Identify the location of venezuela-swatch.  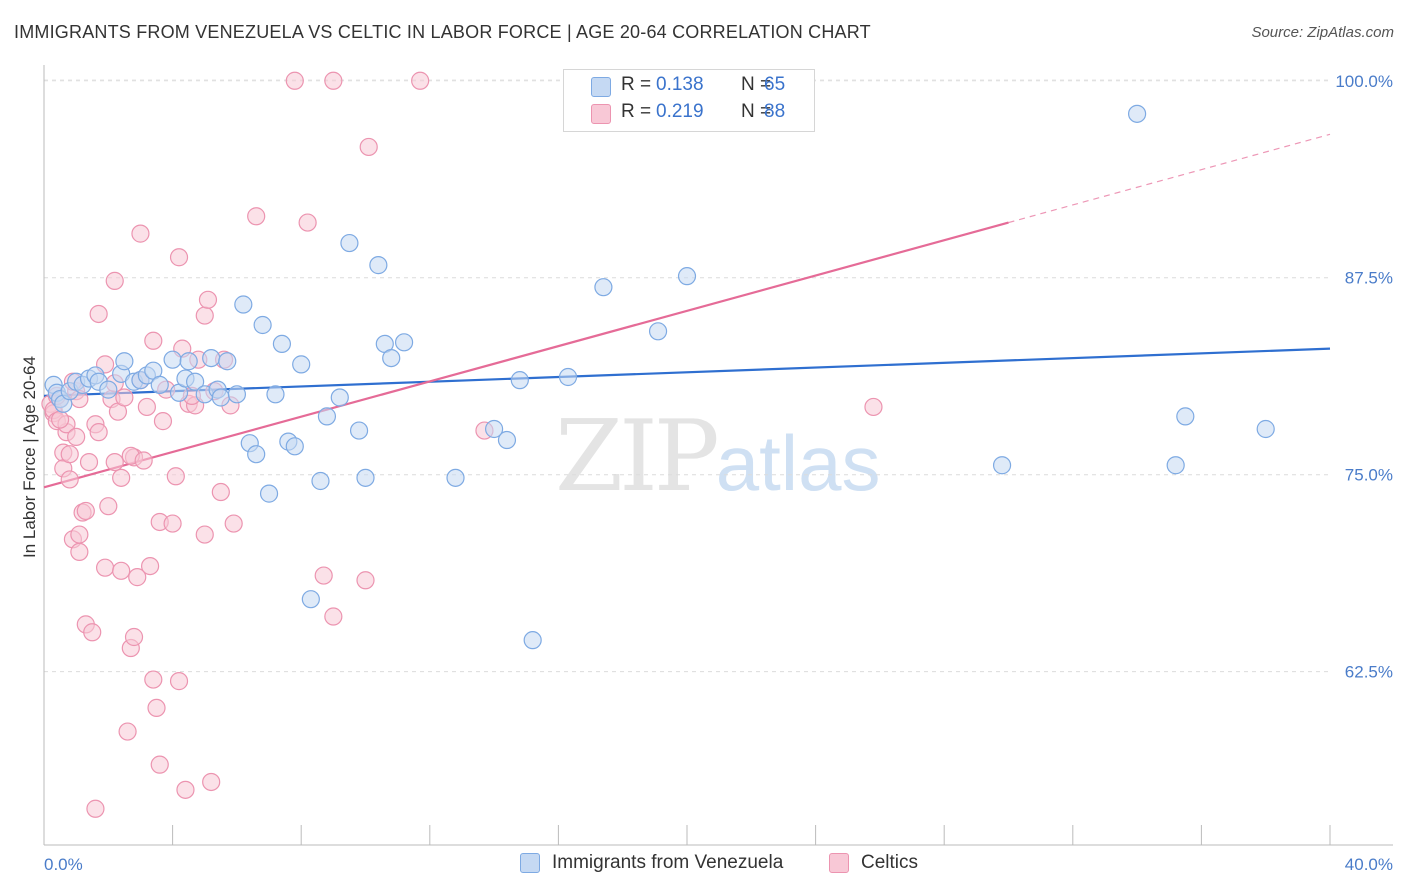
(601, 87).